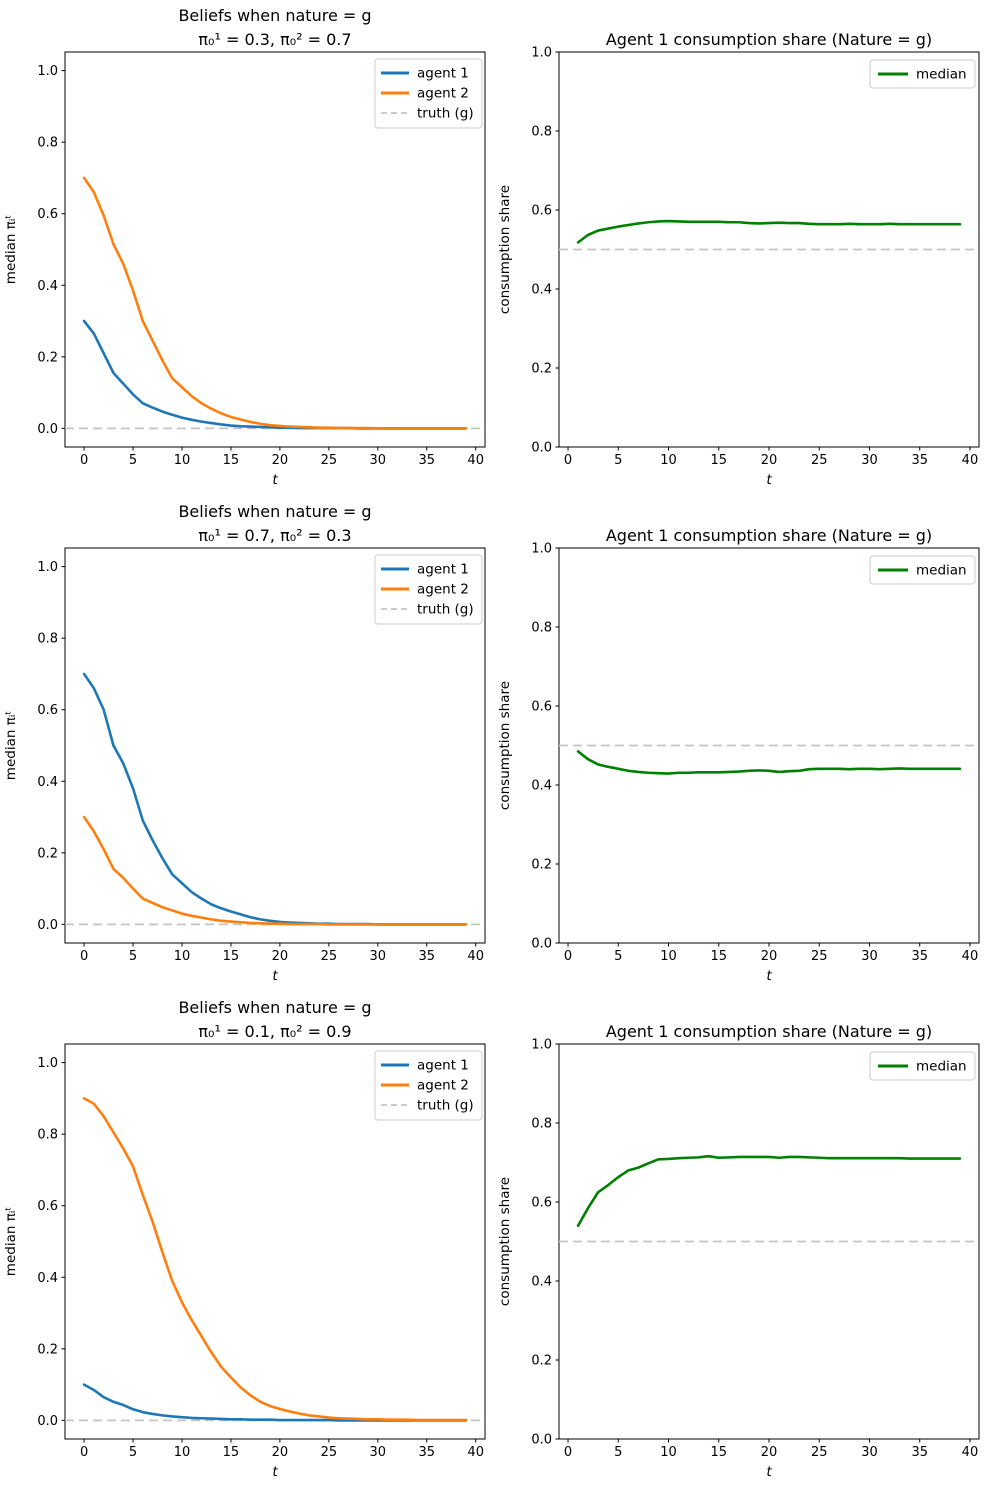 The image size is (988, 1489). What do you see at coordinates (941, 571) in the screenshot?
I see `legend-label: median` at bounding box center [941, 571].